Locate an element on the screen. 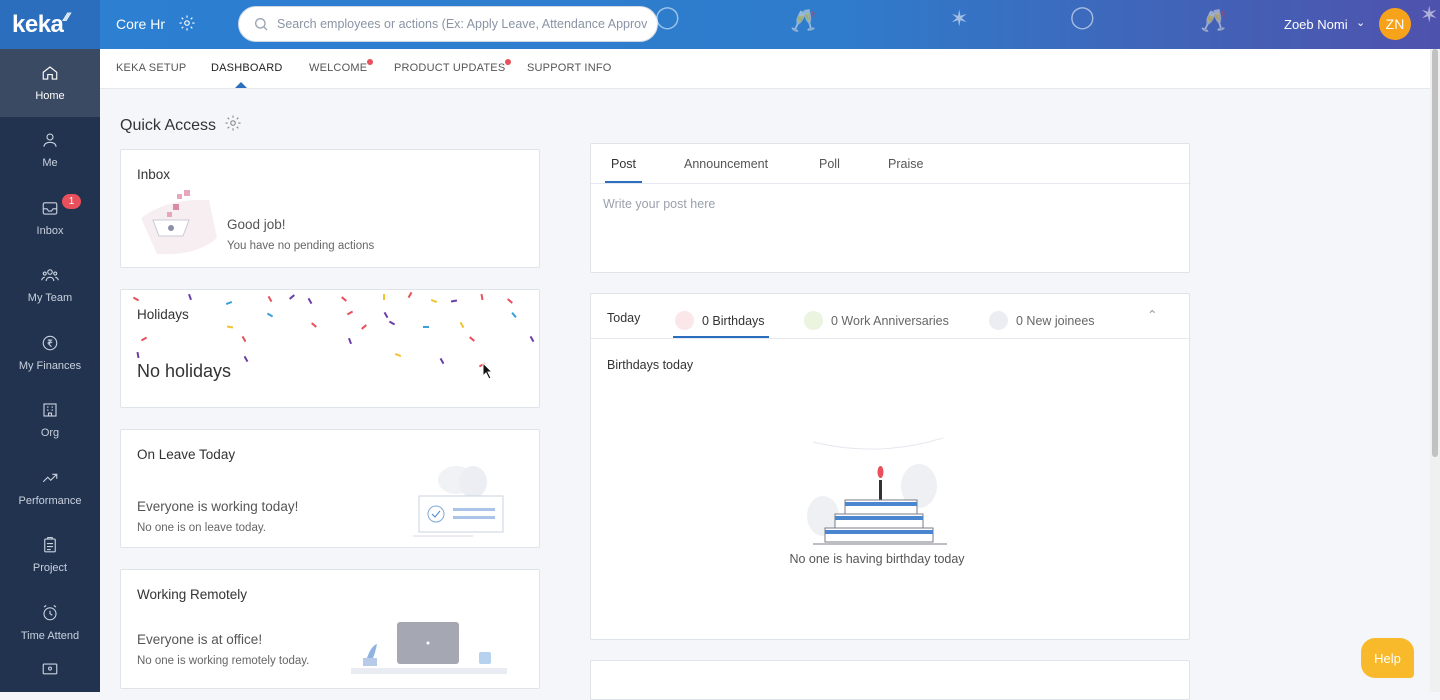 This screenshot has width=1440, height=700. post-input is located at coordinates (888, 227).